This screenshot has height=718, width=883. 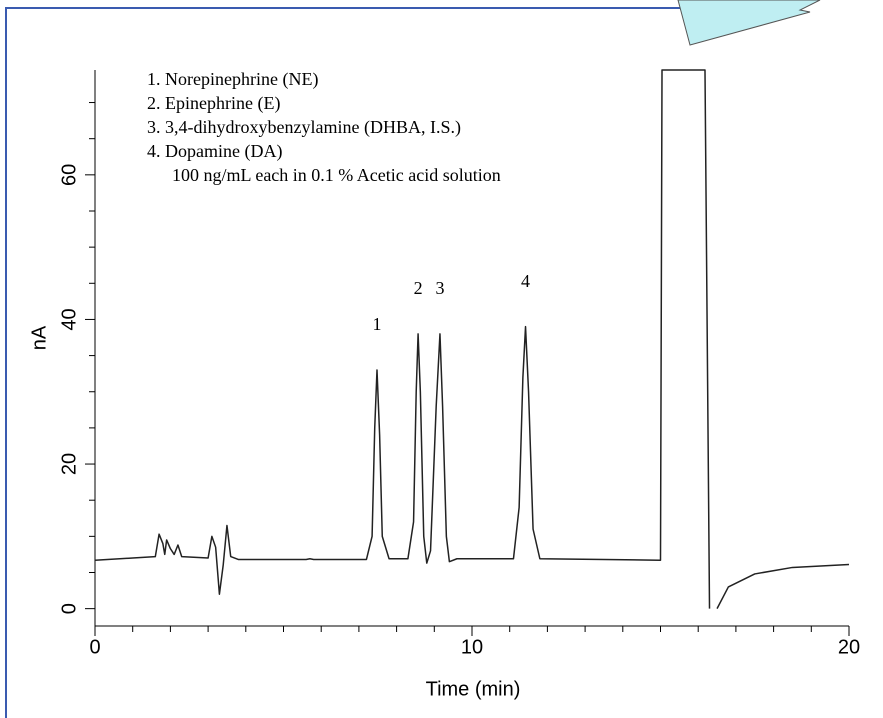 What do you see at coordinates (94, 647) in the screenshot?
I see `x-tick-label: 0` at bounding box center [94, 647].